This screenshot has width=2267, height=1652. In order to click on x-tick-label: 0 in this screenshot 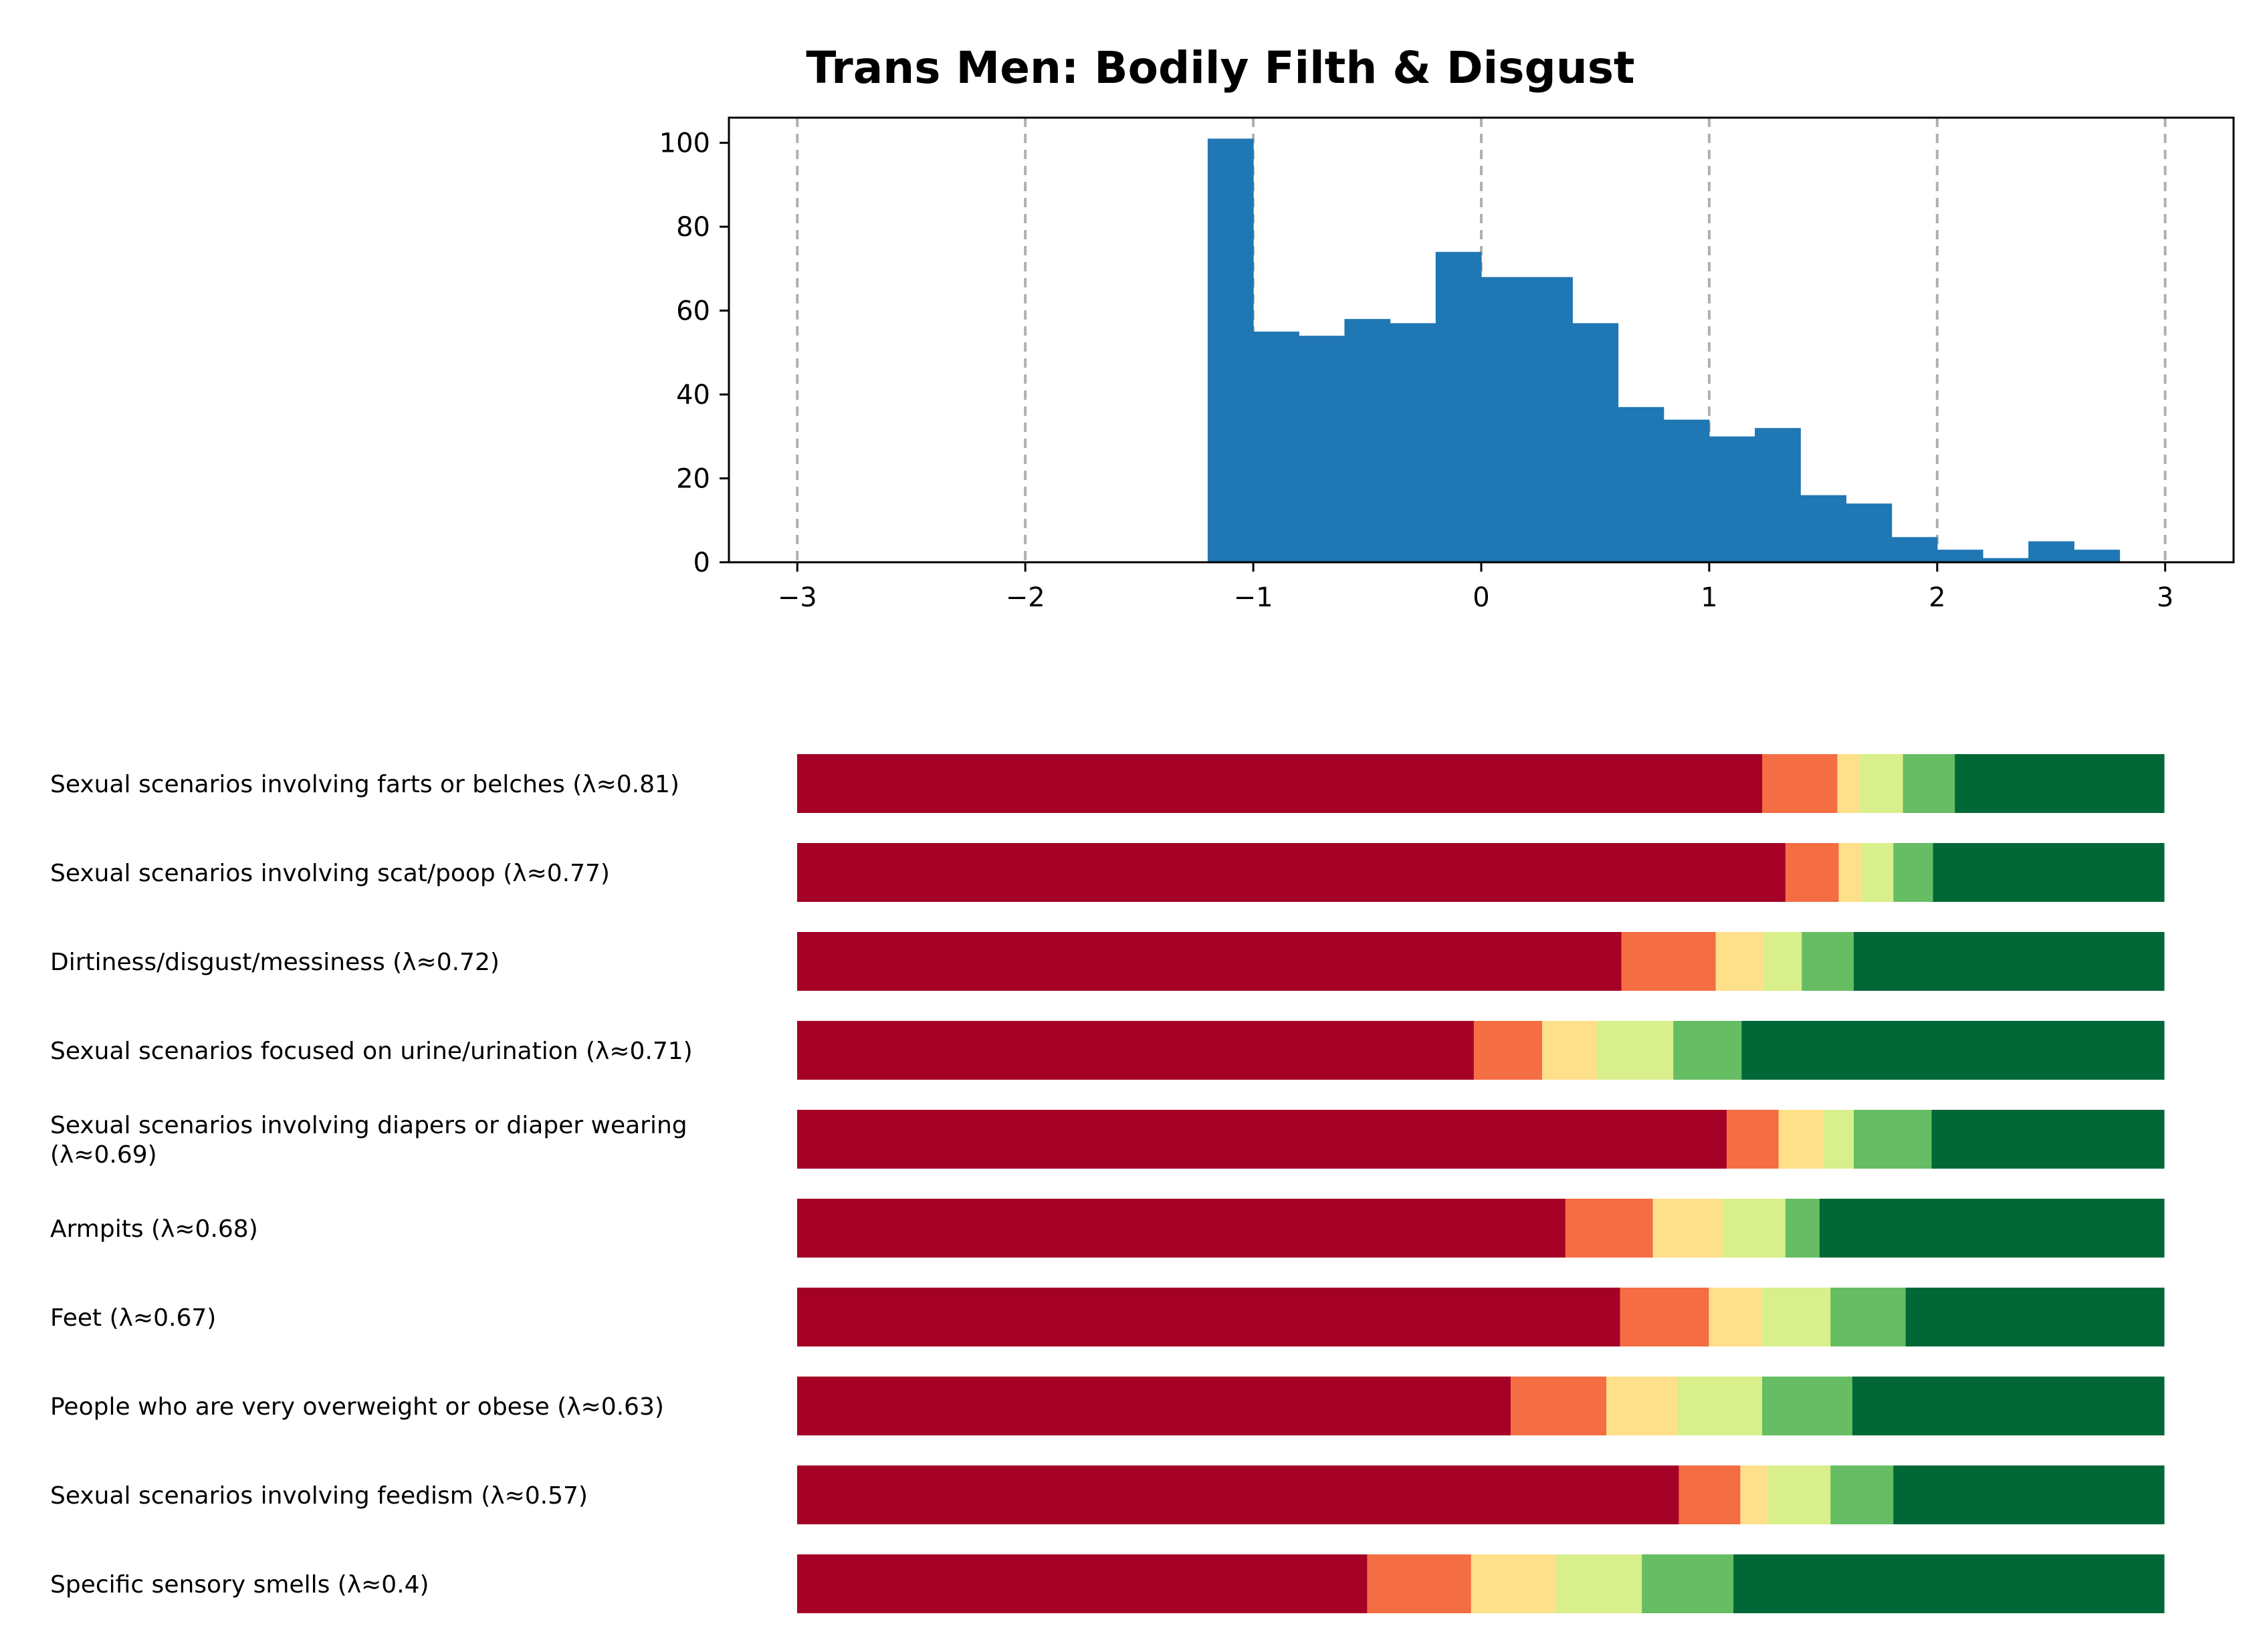, I will do `click(1481, 597)`.